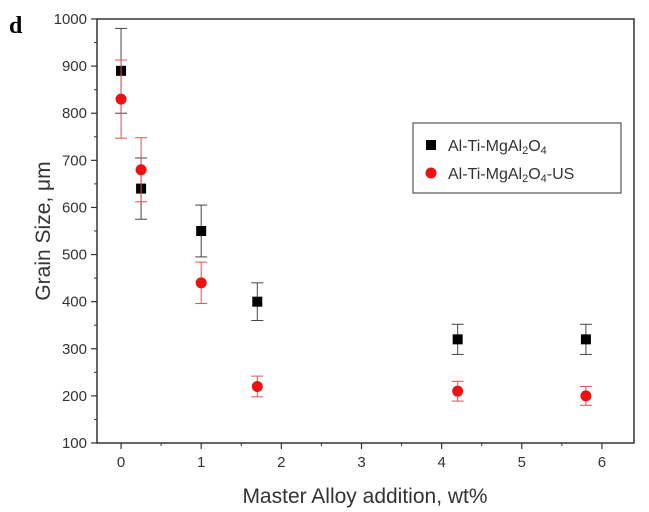 The height and width of the screenshot is (512, 649). What do you see at coordinates (74, 396) in the screenshot?
I see `y-tick-label: 200` at bounding box center [74, 396].